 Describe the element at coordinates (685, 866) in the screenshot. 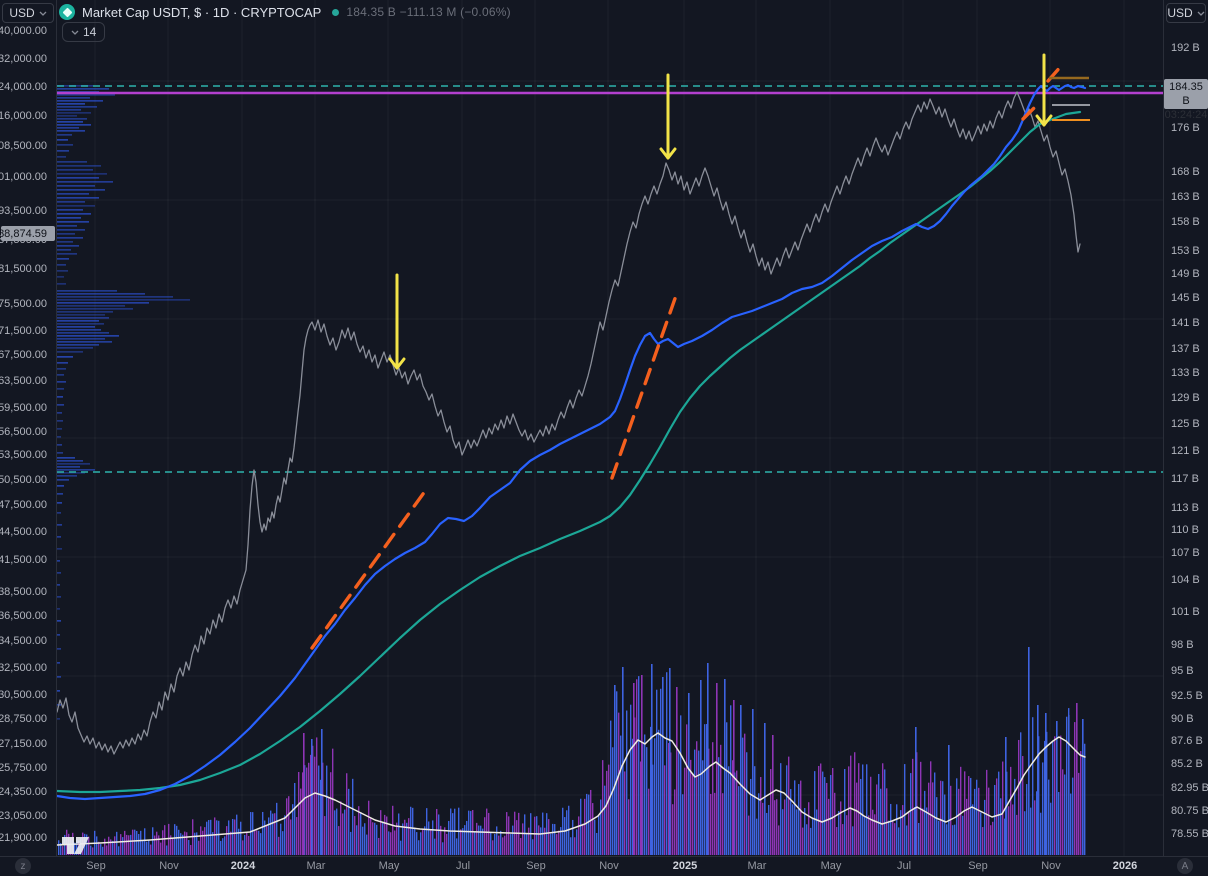

I see `time-label: 2025` at that location.